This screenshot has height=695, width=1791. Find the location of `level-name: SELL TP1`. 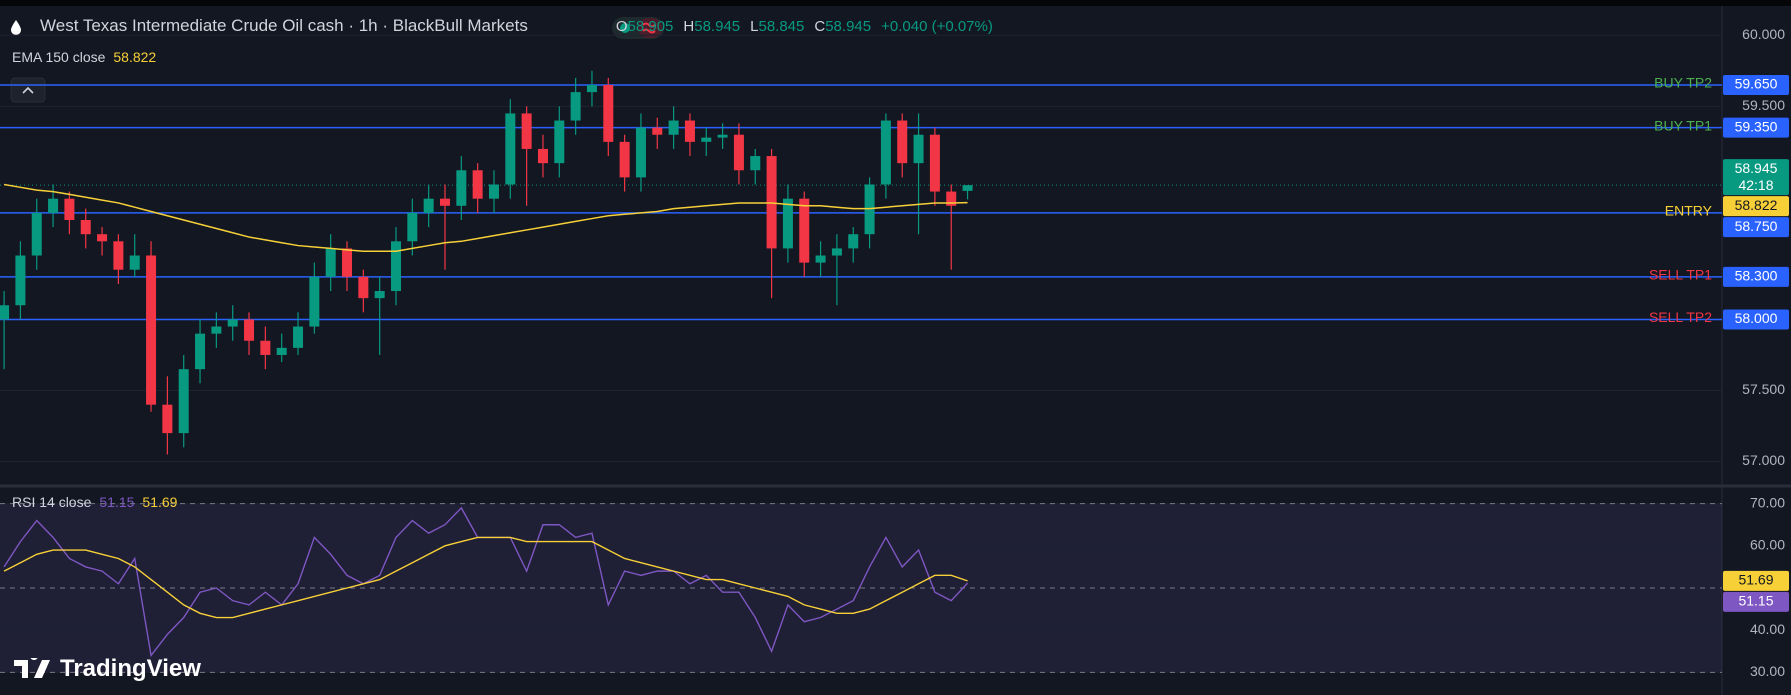

level-name: SELL TP1 is located at coordinates (1680, 275).